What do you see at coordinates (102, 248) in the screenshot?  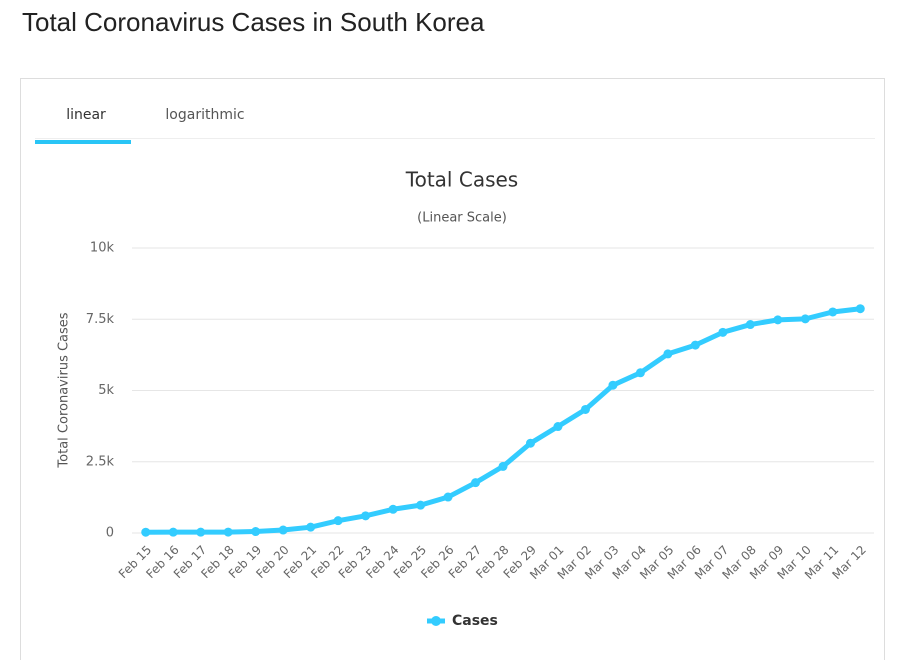 I see `y-tick-label: 10k` at bounding box center [102, 248].